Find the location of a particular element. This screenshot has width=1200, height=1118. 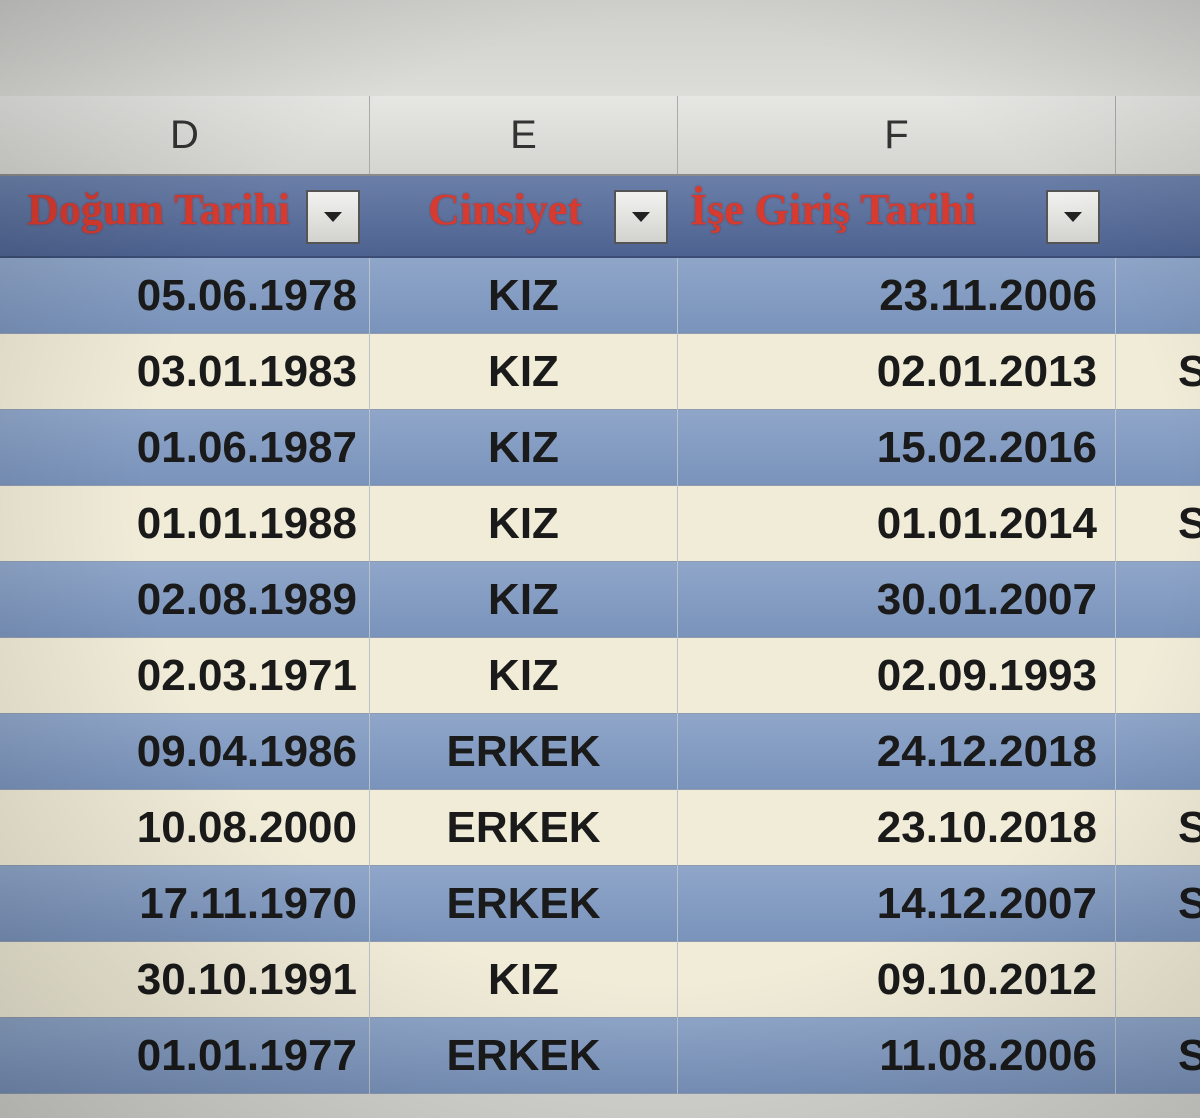

filter-button-birth-date is located at coordinates (333, 217).